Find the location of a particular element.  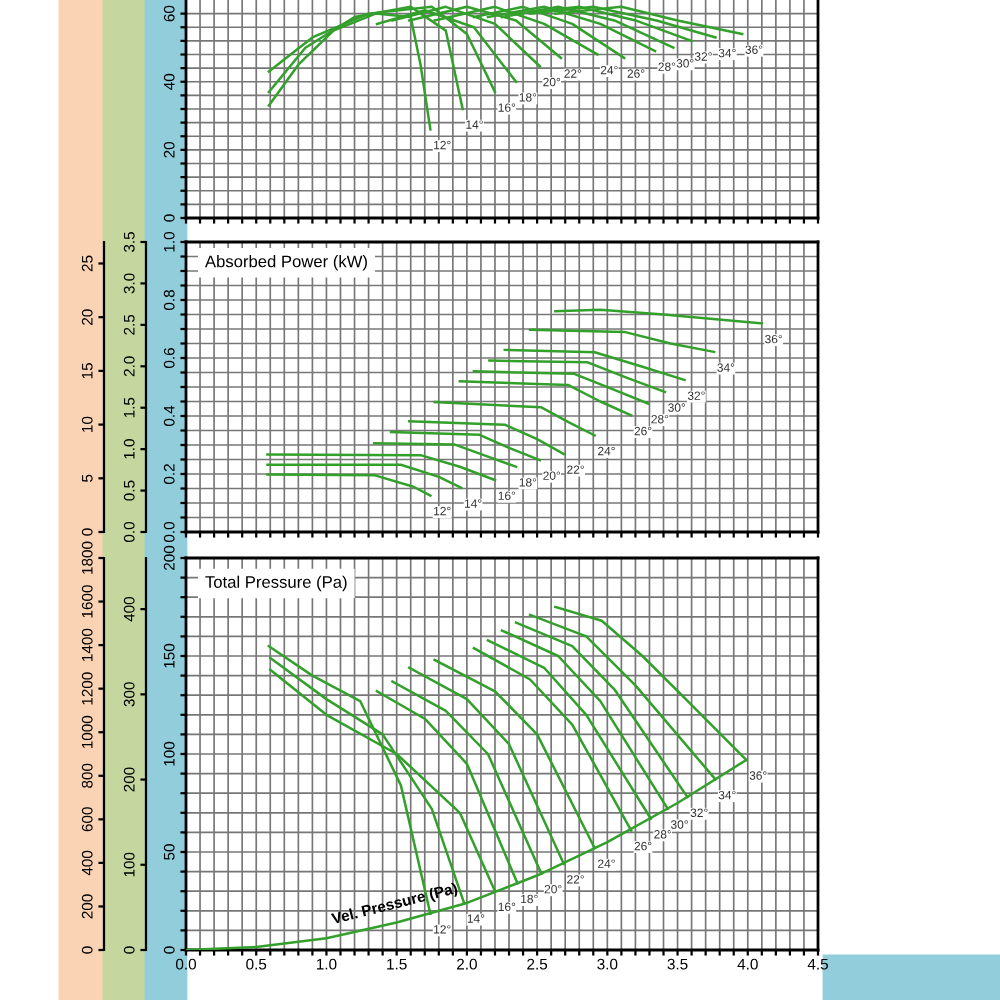

text: Absorbed Power (kW) is located at coordinates (285, 263).